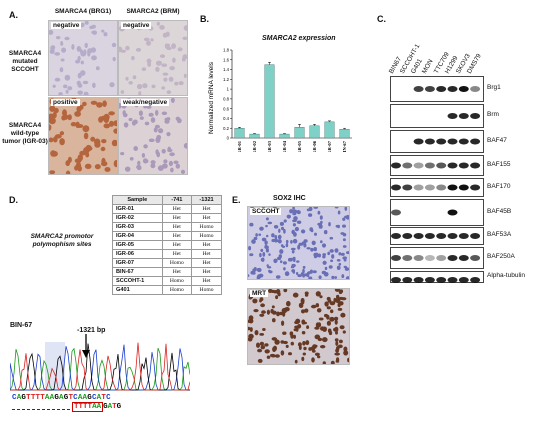 The image size is (550, 422). I want to click on table-row: IGR-05 Het Het, so click(167, 245).